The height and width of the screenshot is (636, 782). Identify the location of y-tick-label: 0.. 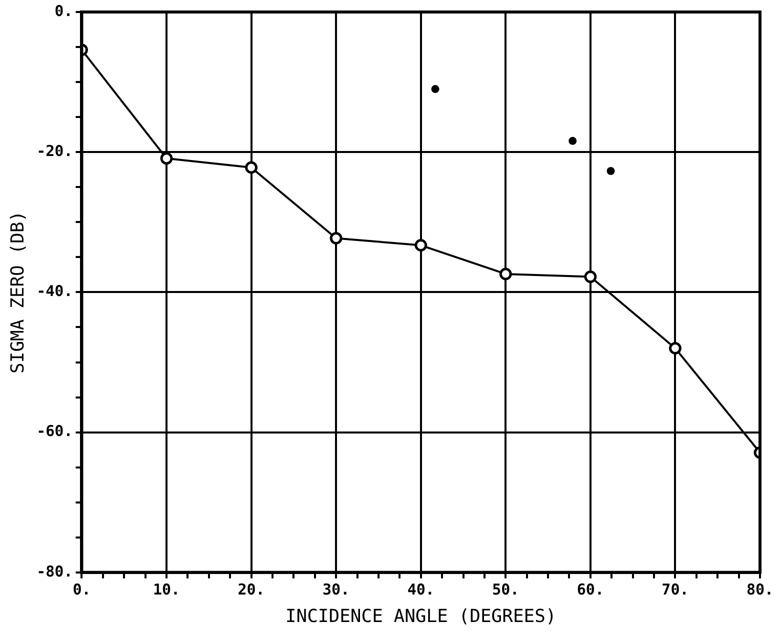
(63, 11).